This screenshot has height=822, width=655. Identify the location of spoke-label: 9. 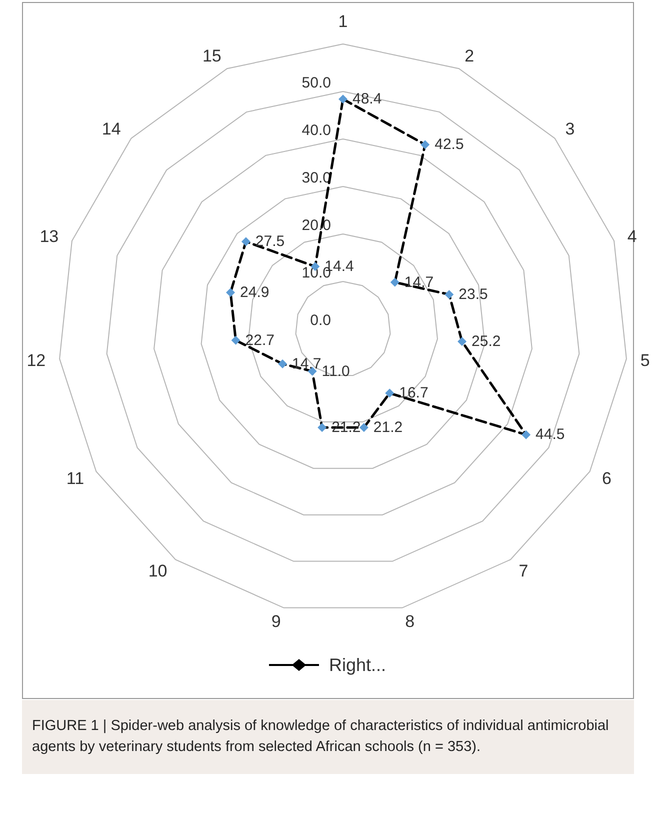
(276, 621).